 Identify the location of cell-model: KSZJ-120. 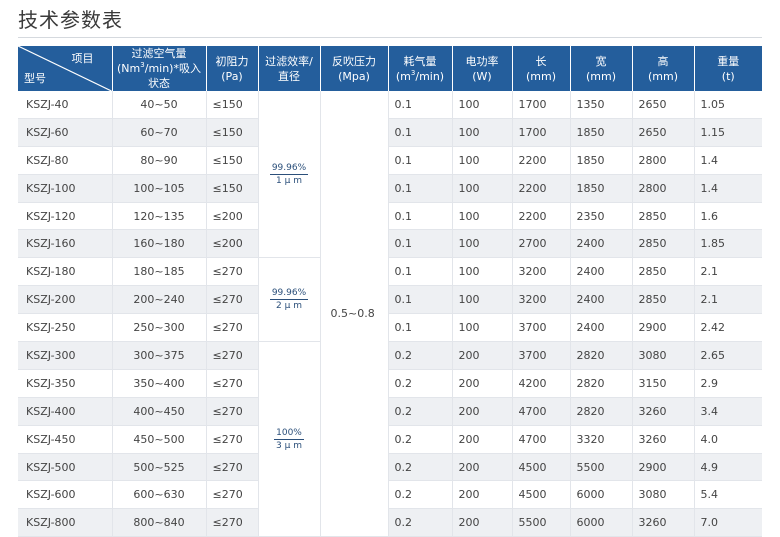
(65, 216).